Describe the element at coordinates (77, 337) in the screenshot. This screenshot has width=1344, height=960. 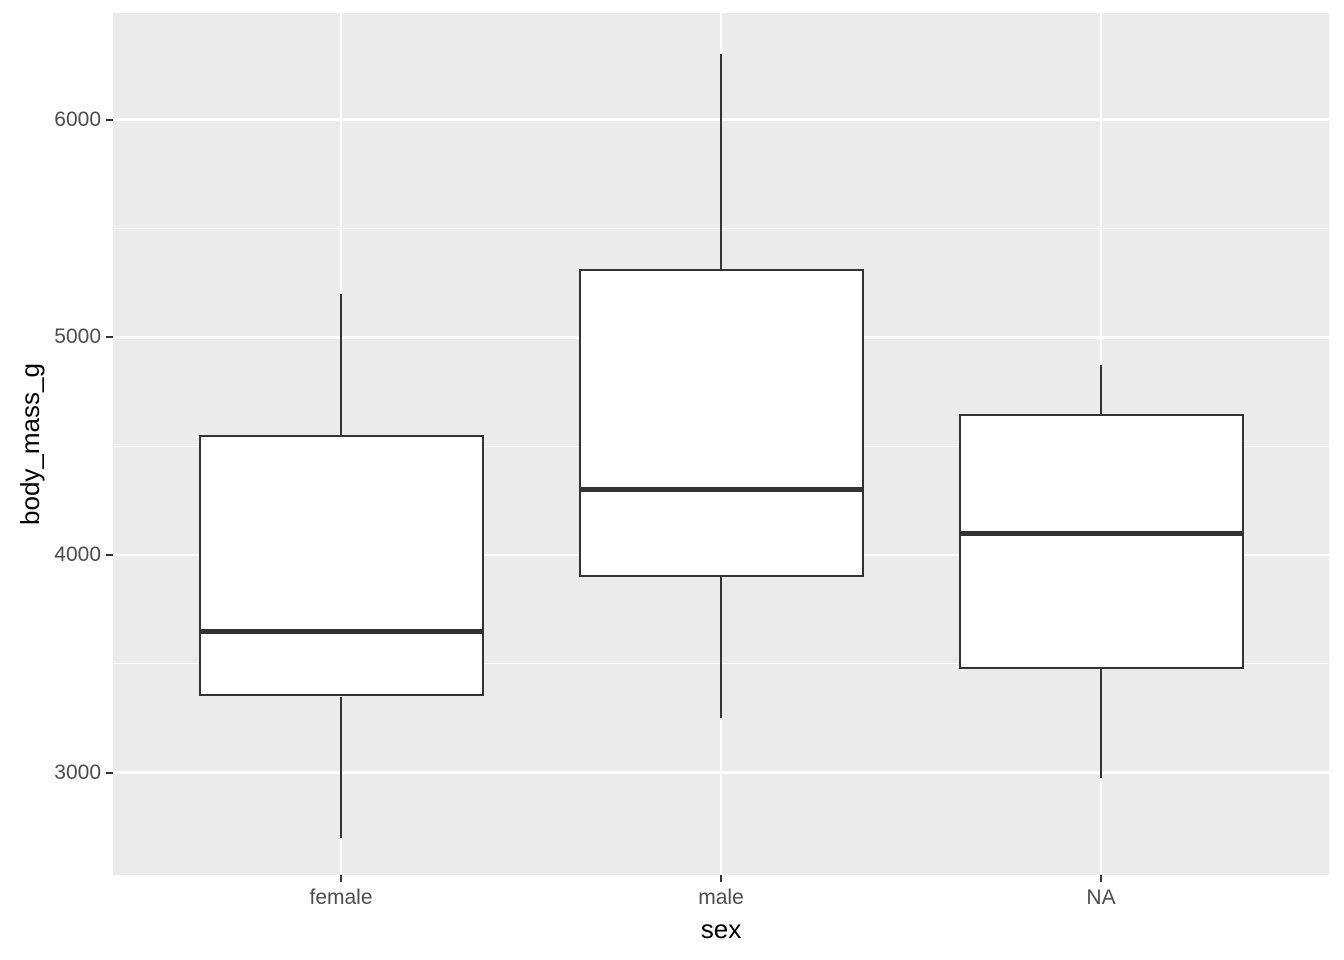
I see `y-tick-label: 5000` at that location.